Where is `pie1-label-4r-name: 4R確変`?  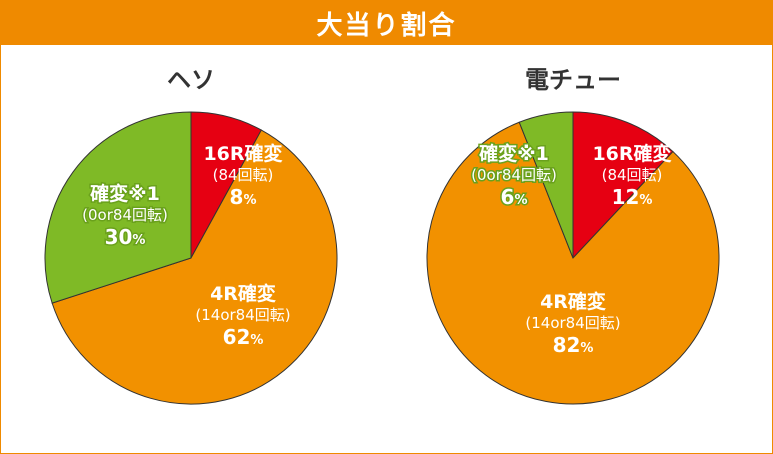
pie1-label-4r-name: 4R確変 is located at coordinates (573, 301).